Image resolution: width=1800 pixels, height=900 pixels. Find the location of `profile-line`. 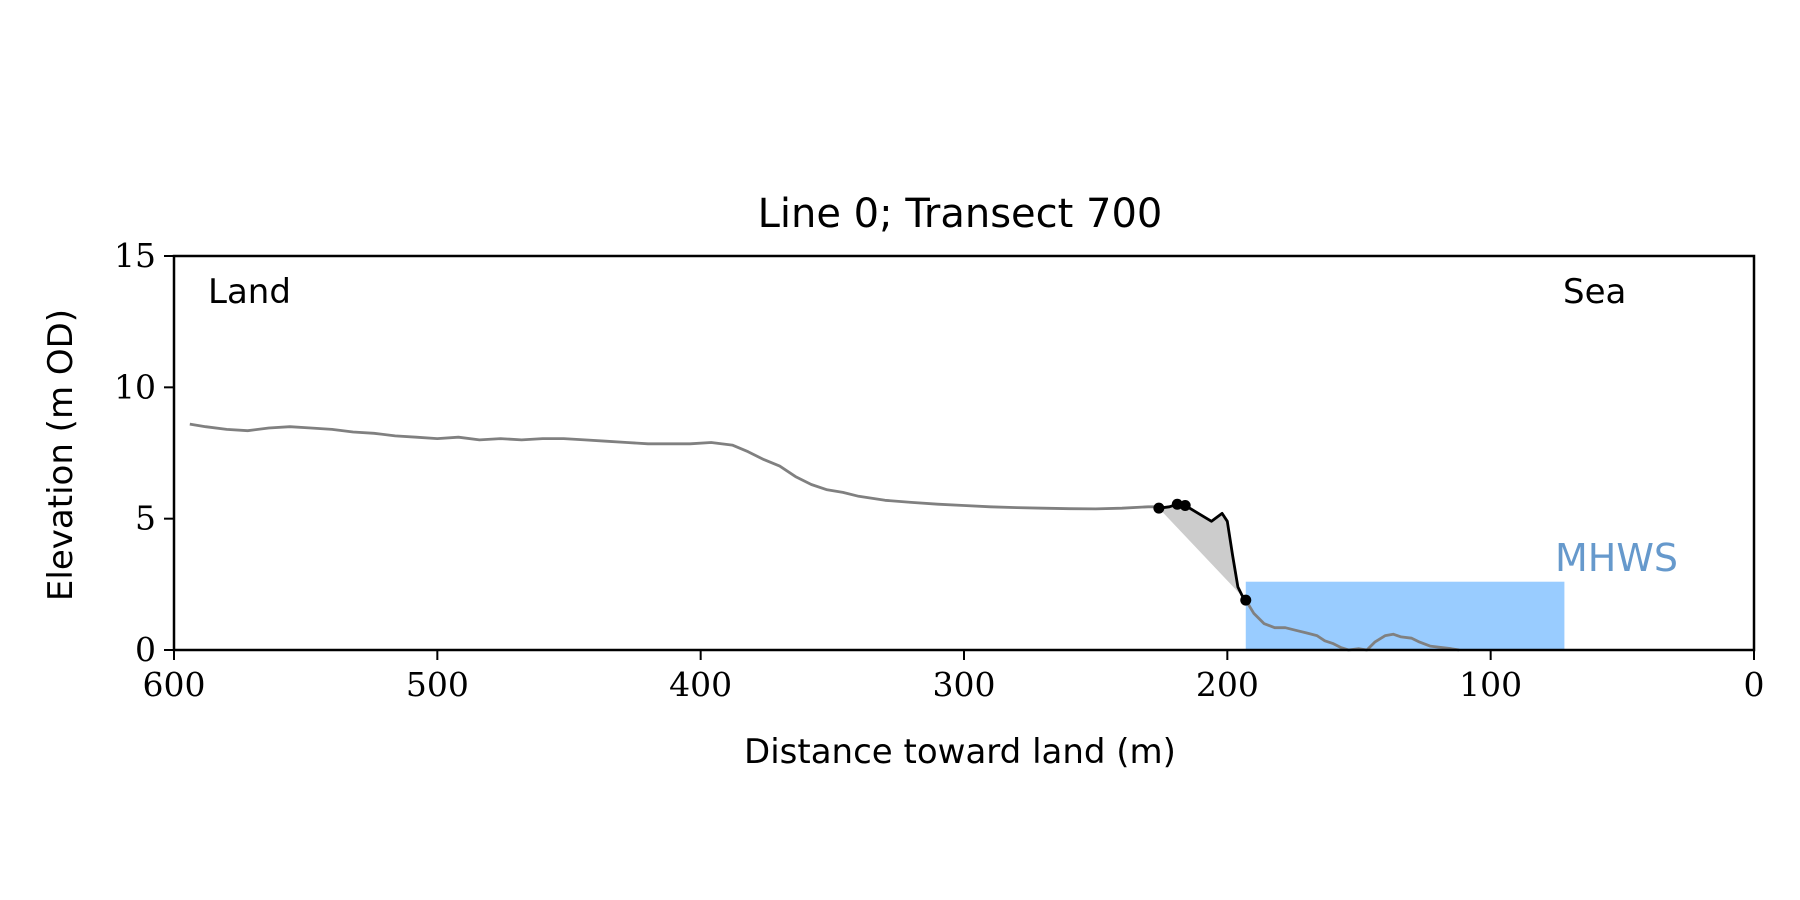

profile-line is located at coordinates (674, 466).